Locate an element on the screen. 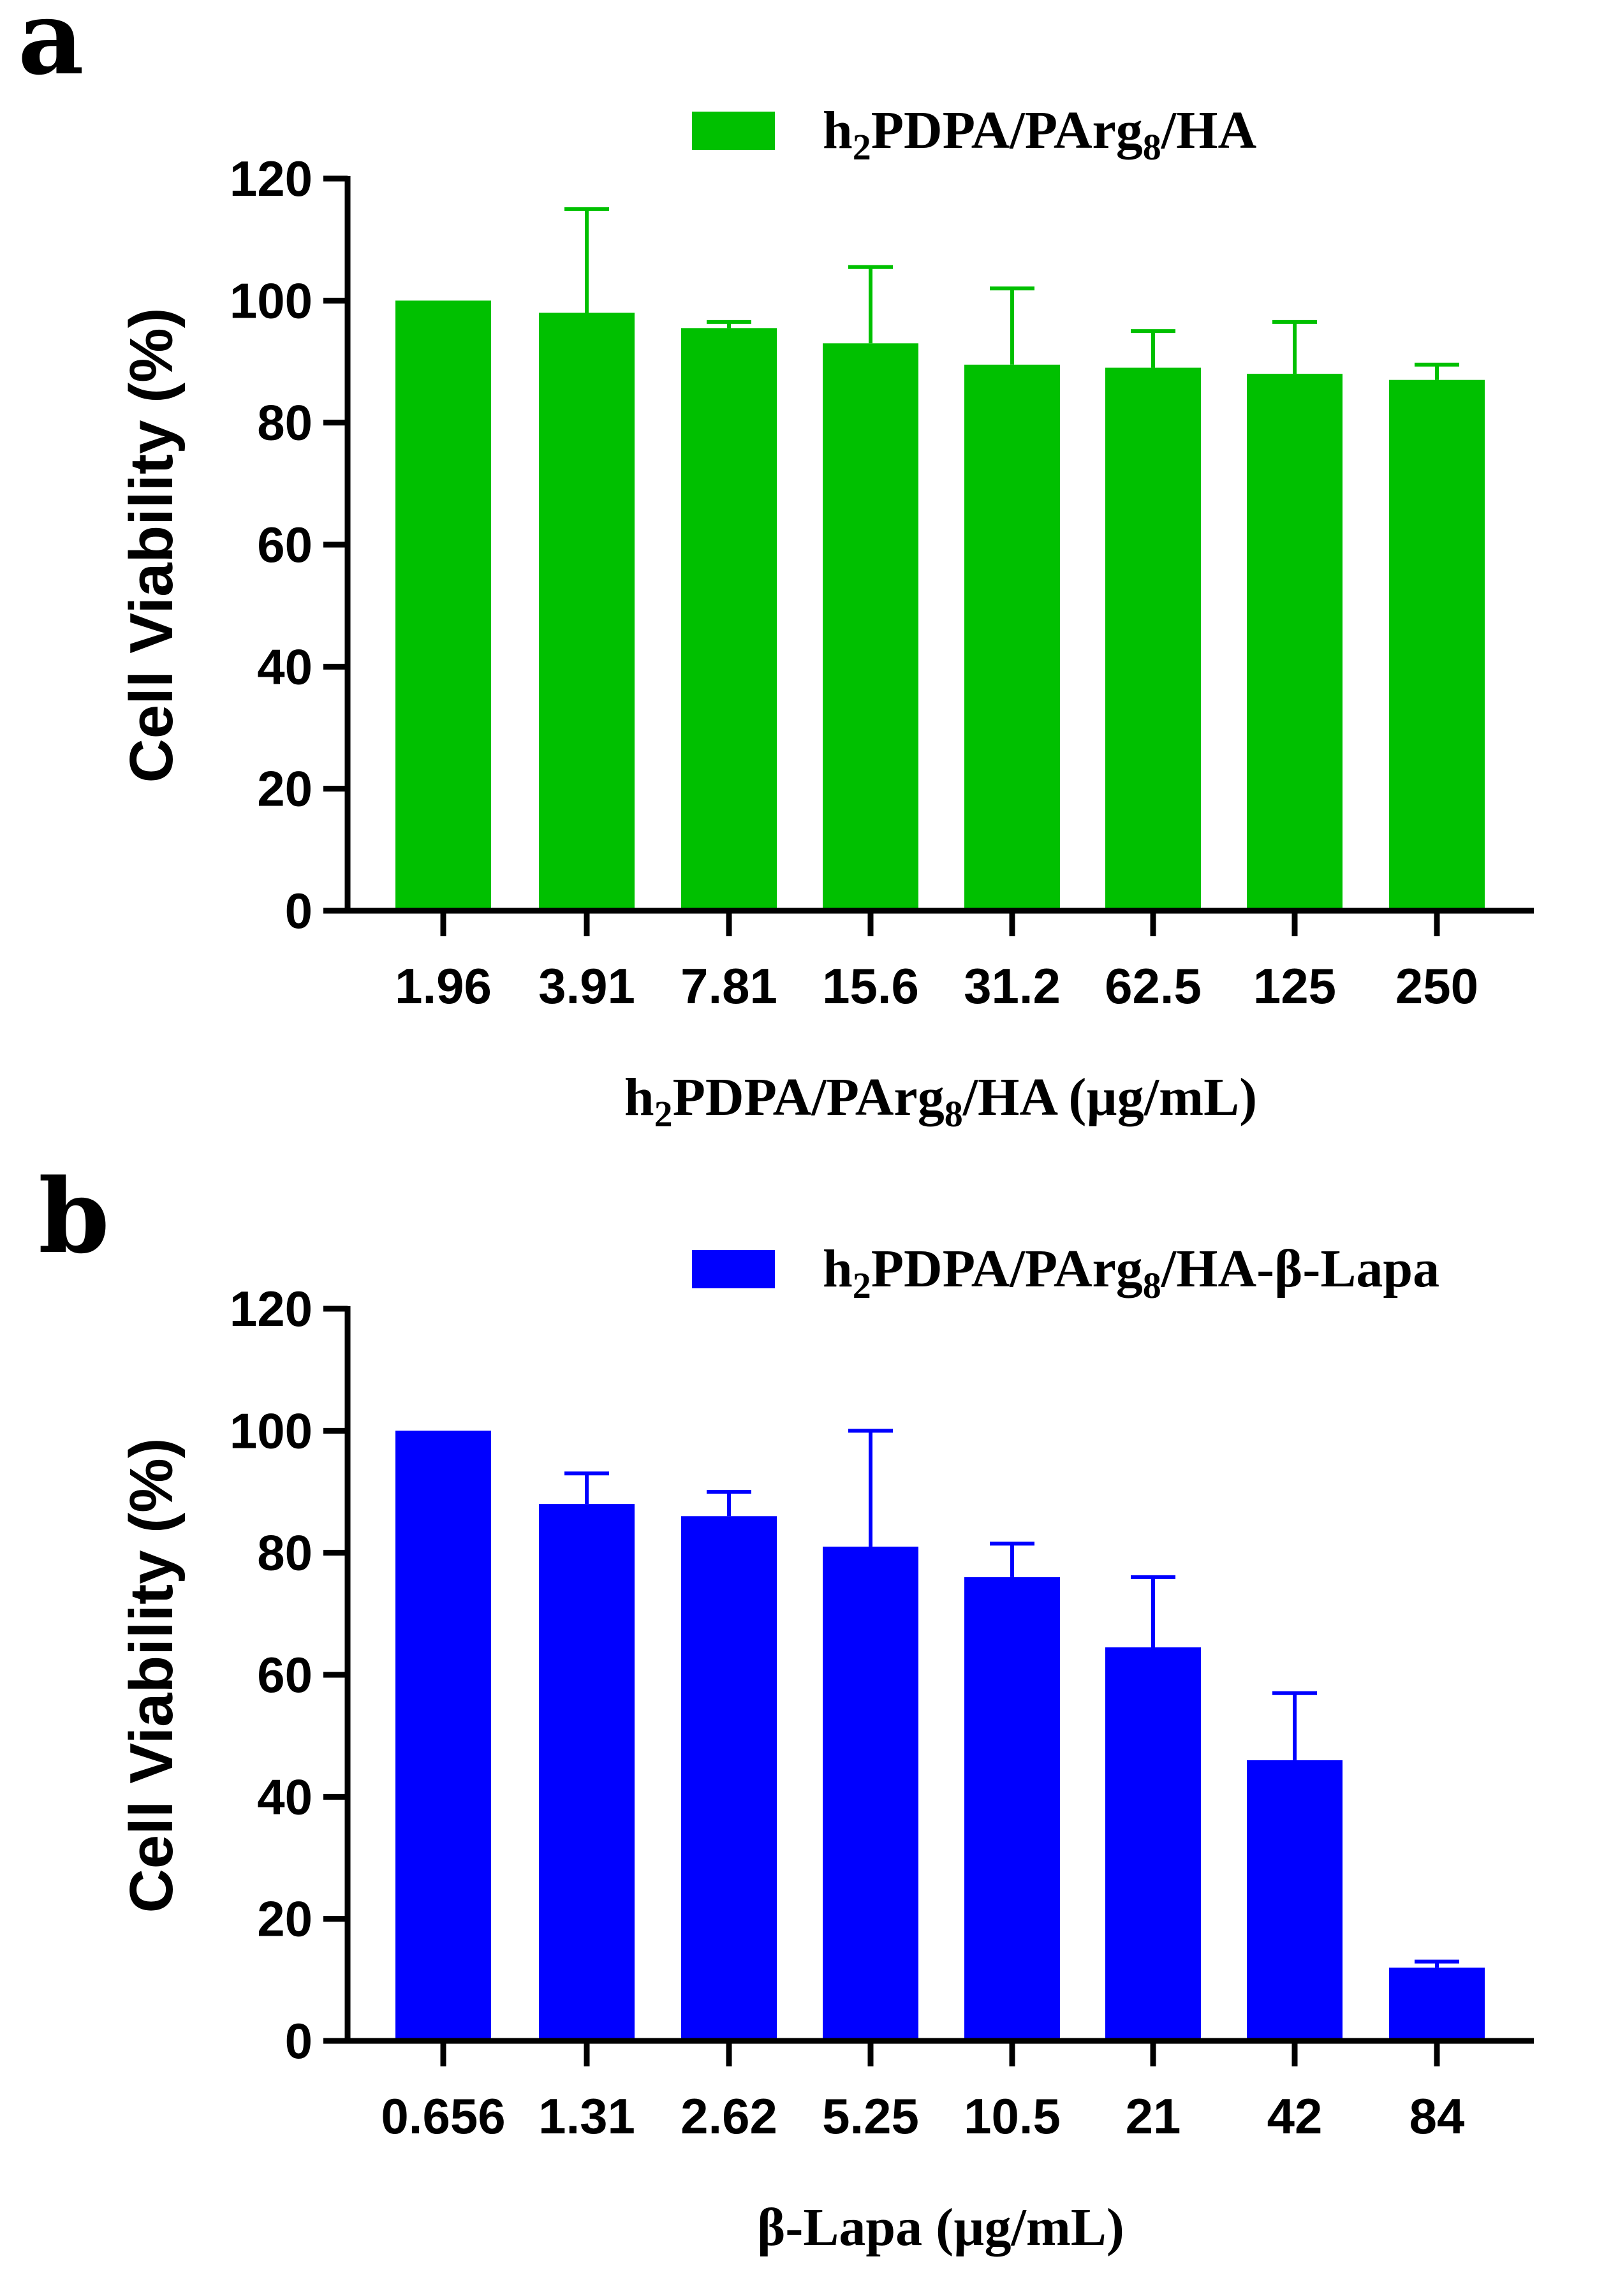 The width and height of the screenshot is (1604, 2296). x-axis-title-subscript: 8 is located at coordinates (954, 1114).